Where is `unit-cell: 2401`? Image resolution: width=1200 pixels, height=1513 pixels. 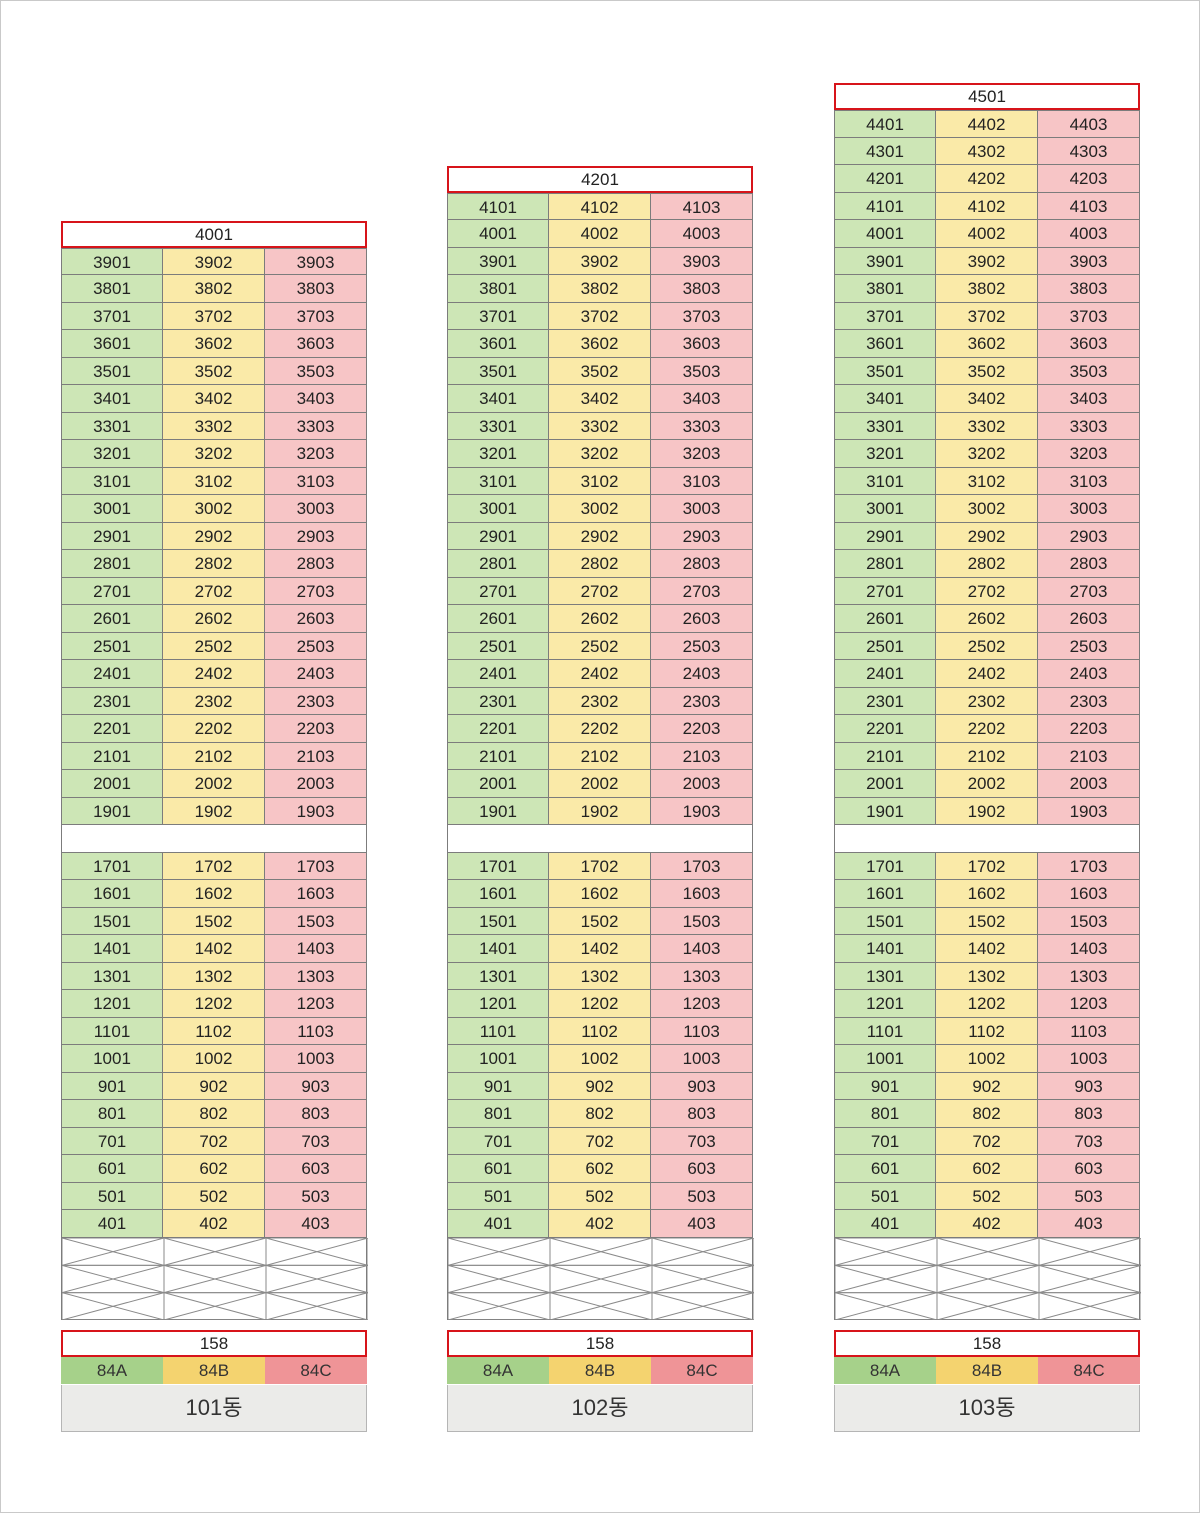 unit-cell: 2401 is located at coordinates (112, 674).